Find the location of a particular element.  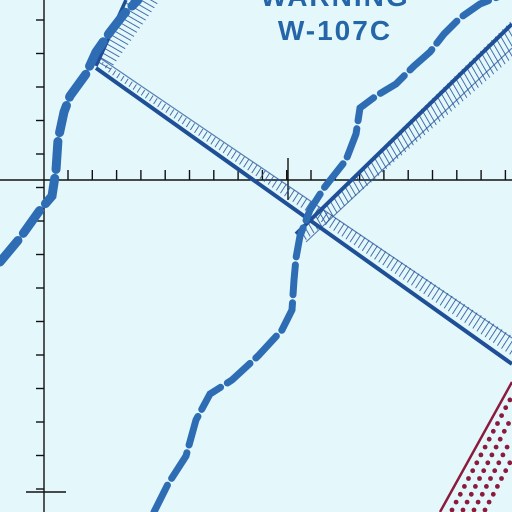

warning-area-label-line2: W-107C is located at coordinates (335, 30).